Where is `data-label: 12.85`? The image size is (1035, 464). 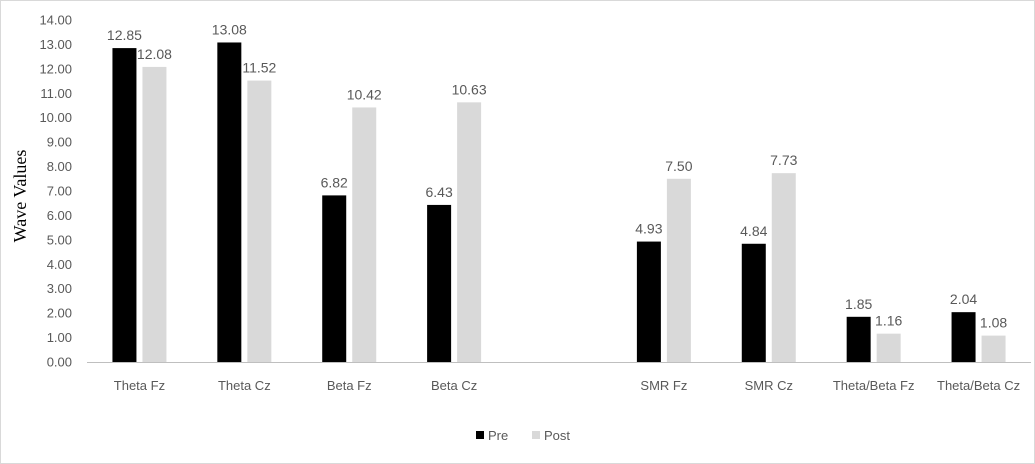
data-label: 12.85 is located at coordinates (124, 35).